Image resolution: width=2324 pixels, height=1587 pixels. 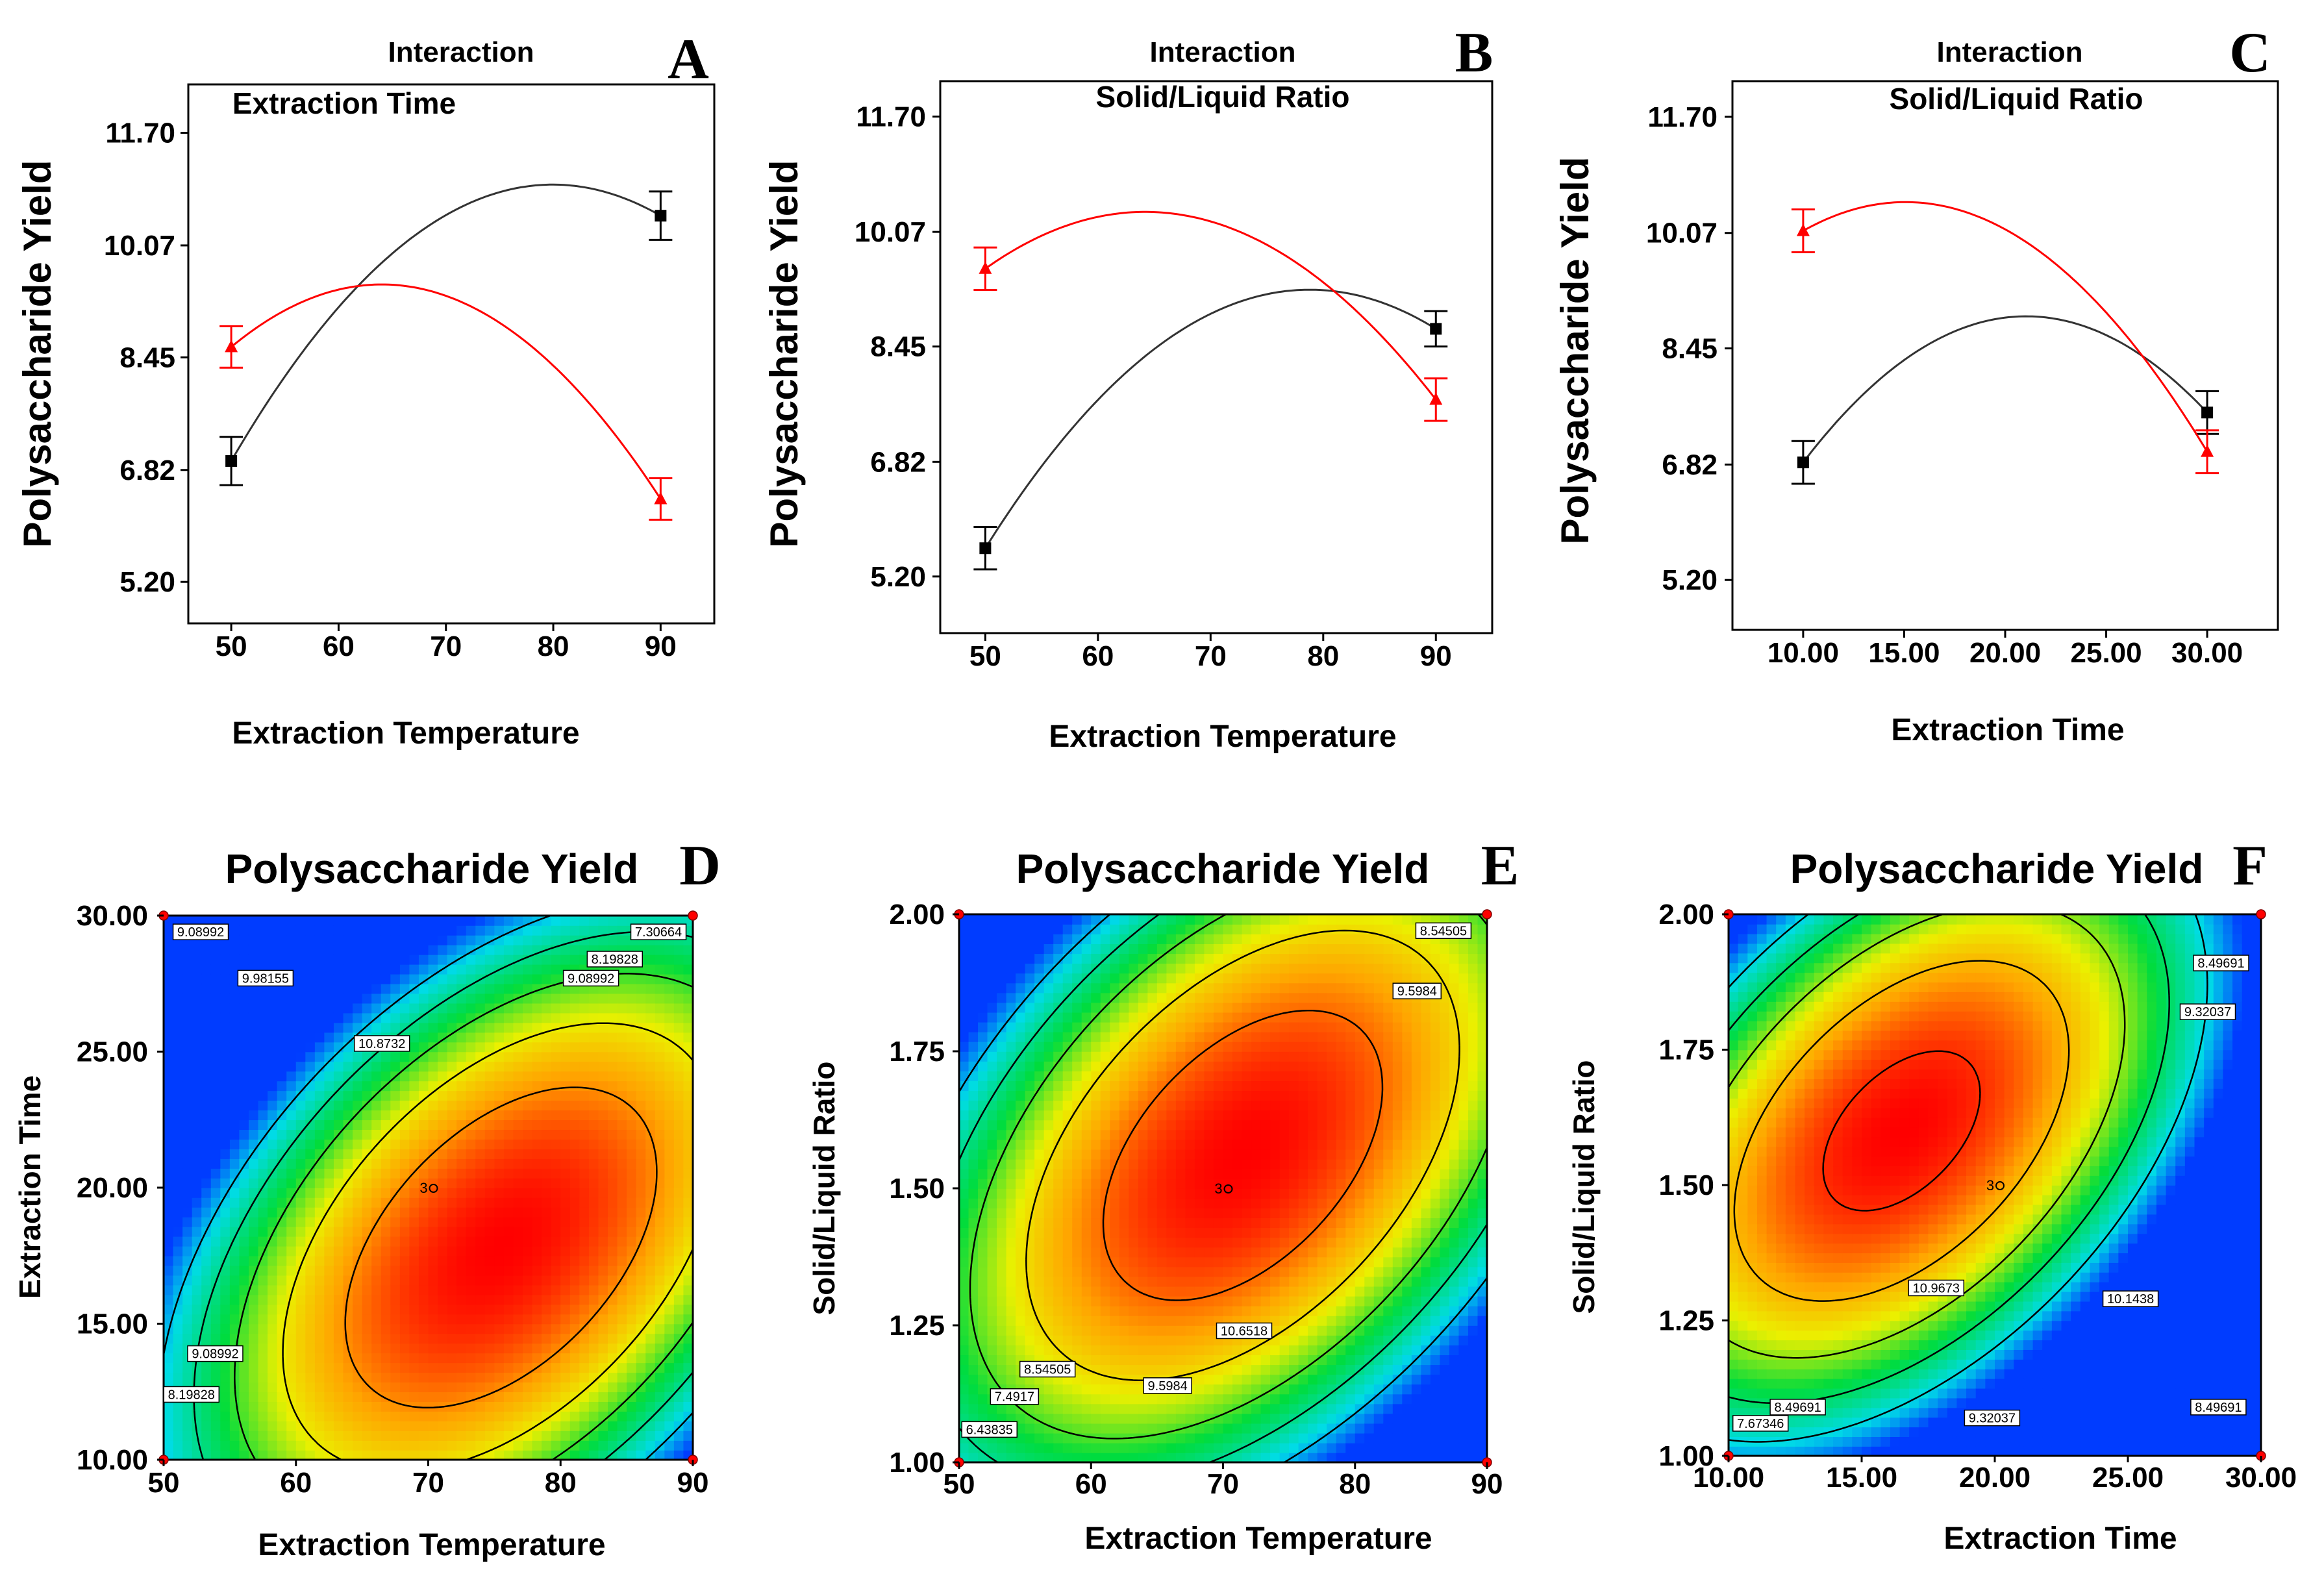 What do you see at coordinates (232, 646) in the screenshot?
I see `x-tick-label: 50` at bounding box center [232, 646].